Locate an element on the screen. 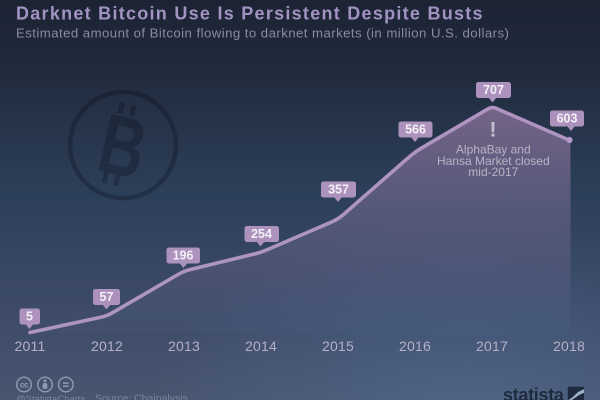  svg-text: 2013 is located at coordinates (184, 346).